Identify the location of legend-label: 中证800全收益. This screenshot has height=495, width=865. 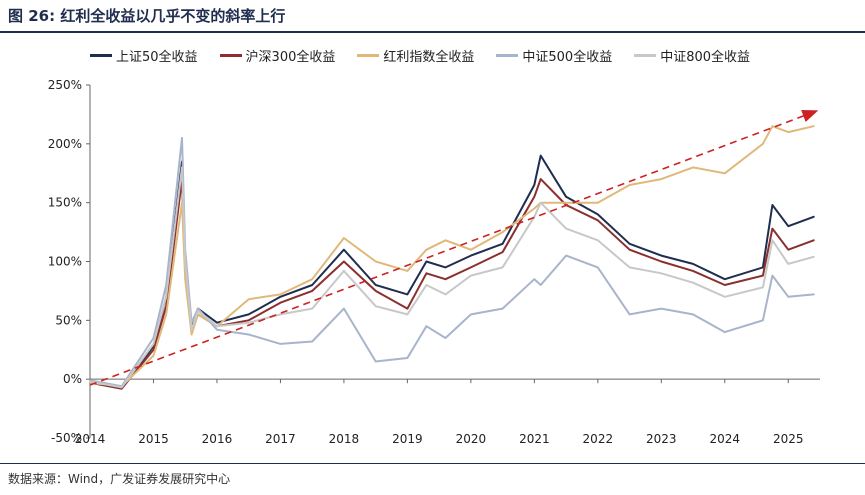
(705, 57).